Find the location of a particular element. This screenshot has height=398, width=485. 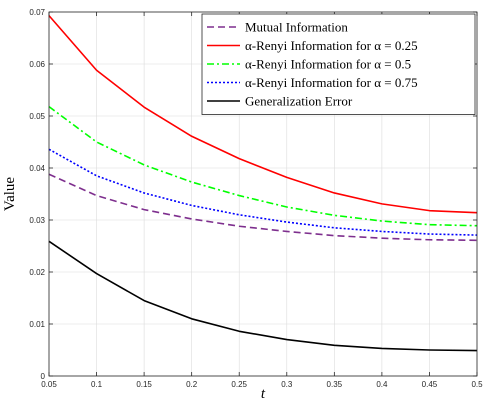

y-tick-label: 0 is located at coordinates (43, 376).